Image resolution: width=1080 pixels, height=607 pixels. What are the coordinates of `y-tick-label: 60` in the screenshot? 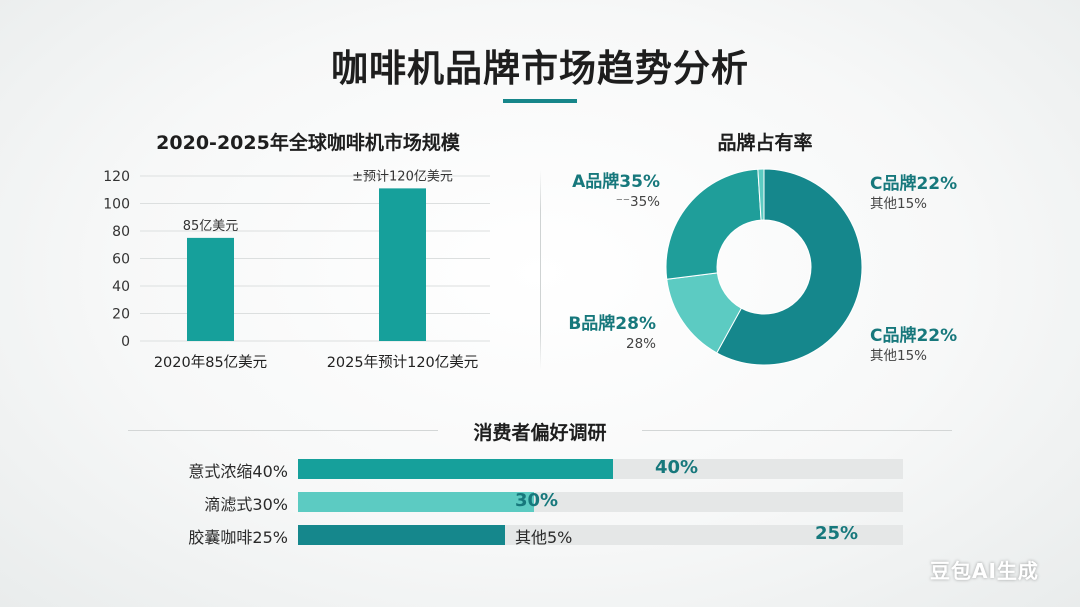 It's located at (121, 260).